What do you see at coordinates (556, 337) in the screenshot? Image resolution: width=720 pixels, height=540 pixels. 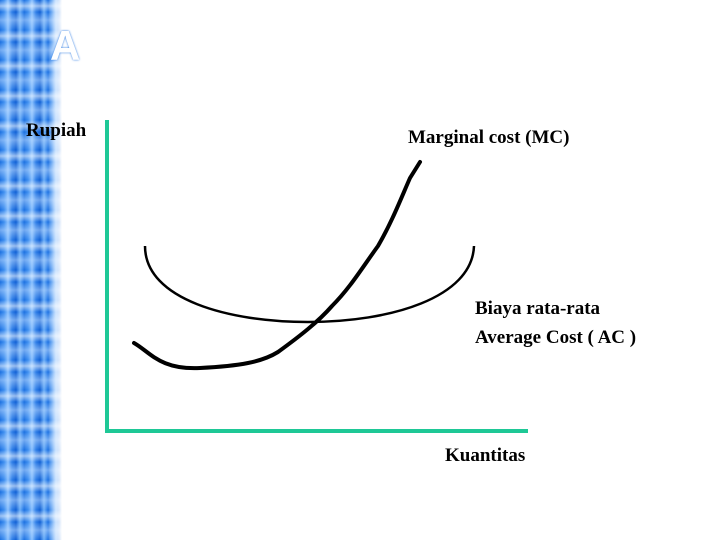 I see `average-cost-label-line2: Average Cost ( AC )` at bounding box center [556, 337].